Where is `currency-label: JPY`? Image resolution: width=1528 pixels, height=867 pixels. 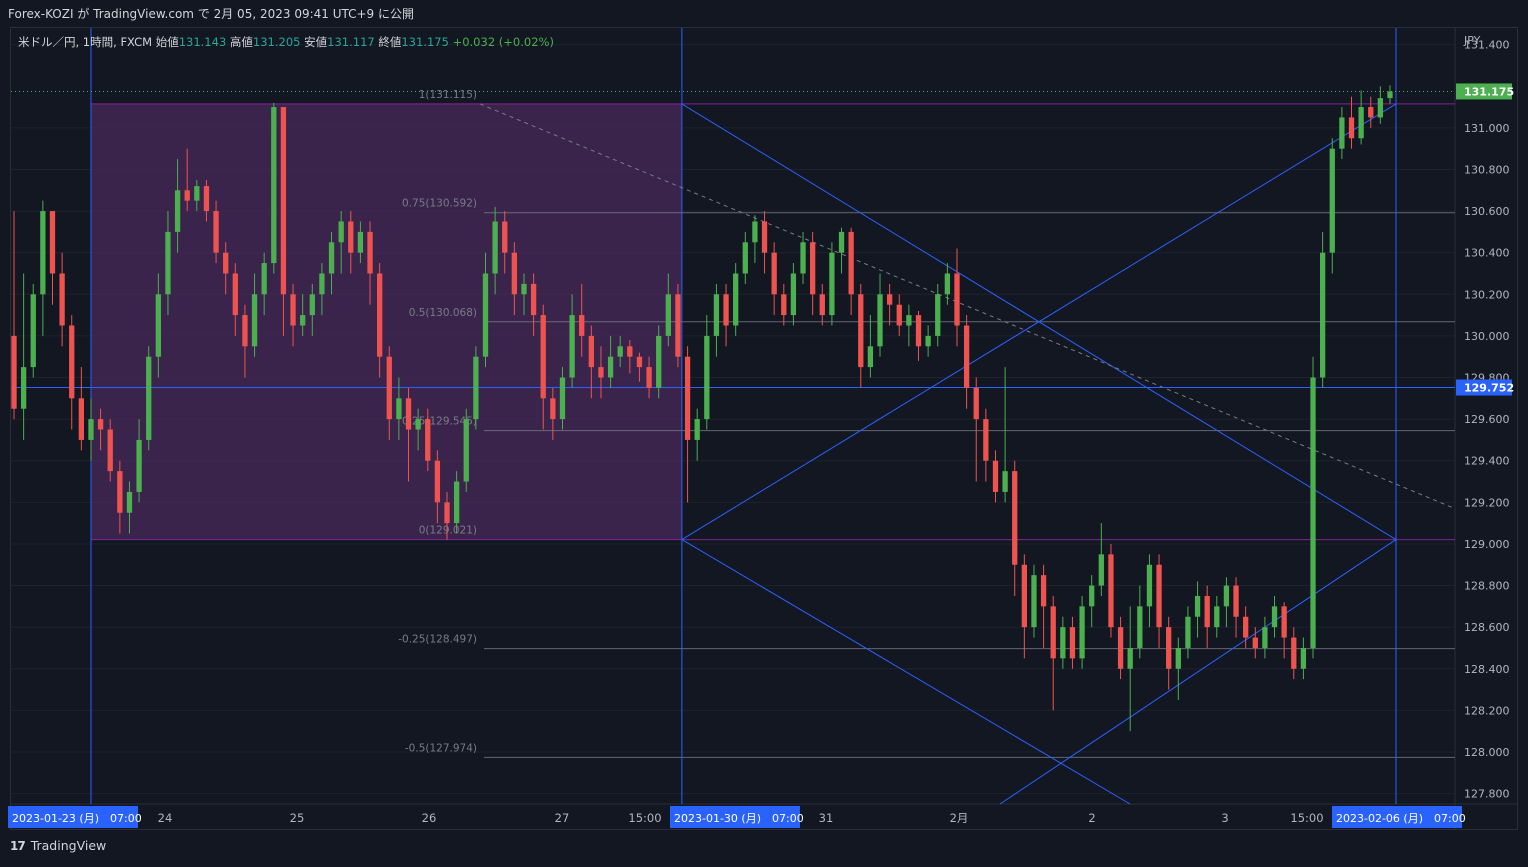 currency-label: JPY is located at coordinates (1472, 40).